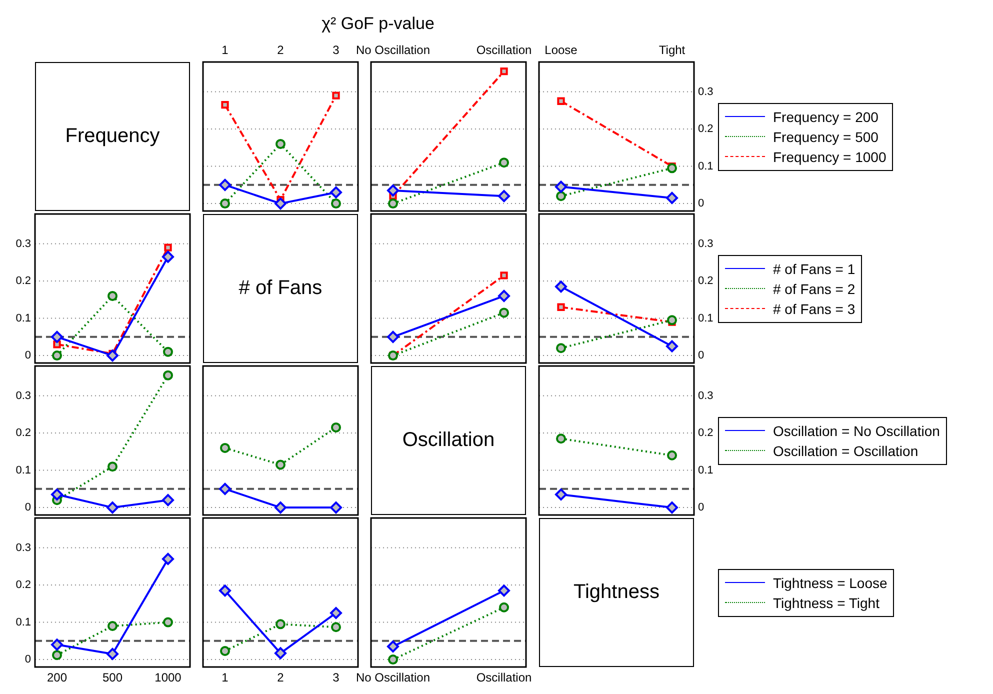 This screenshot has width=993, height=694. I want to click on x-tick-label: Tight, so click(672, 50).